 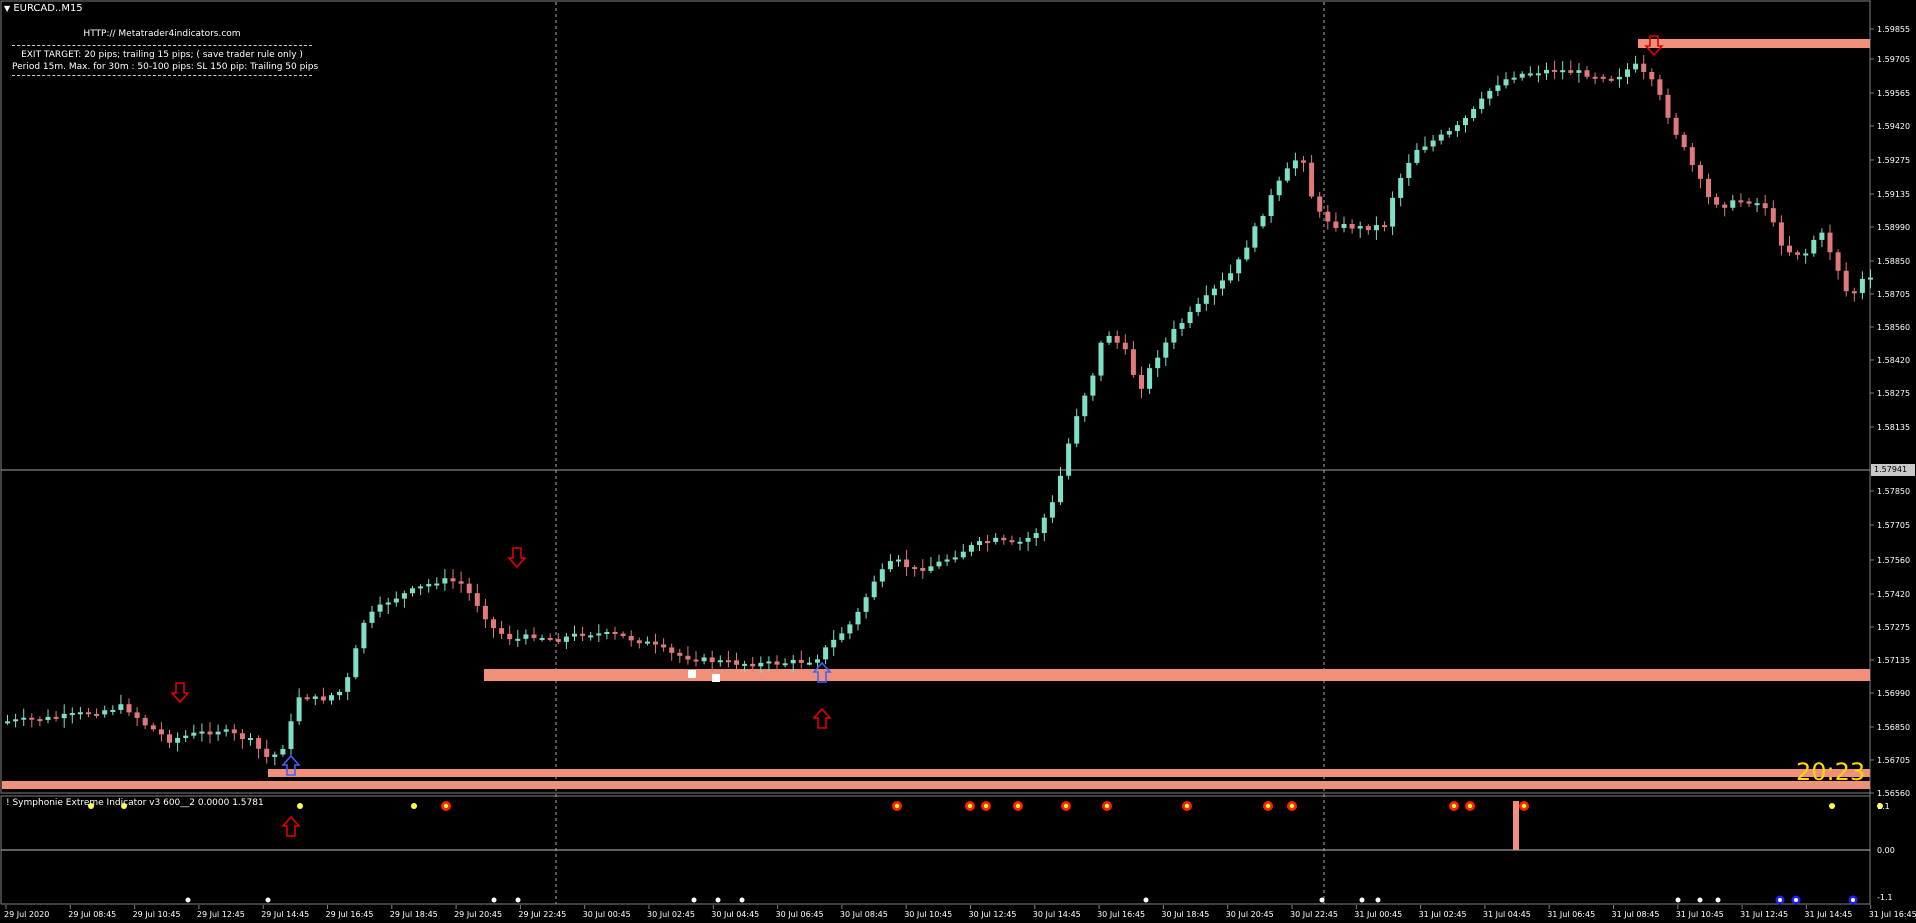 What do you see at coordinates (1892, 914) in the screenshot?
I see `time-tick-label: 31 Jul 16:45` at bounding box center [1892, 914].